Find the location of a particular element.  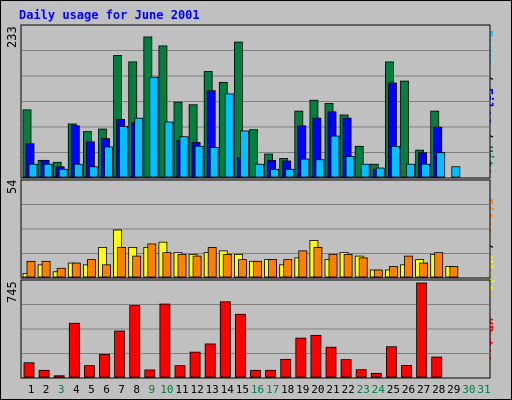

x-tick-label: 26 is located at coordinates (408, 389).